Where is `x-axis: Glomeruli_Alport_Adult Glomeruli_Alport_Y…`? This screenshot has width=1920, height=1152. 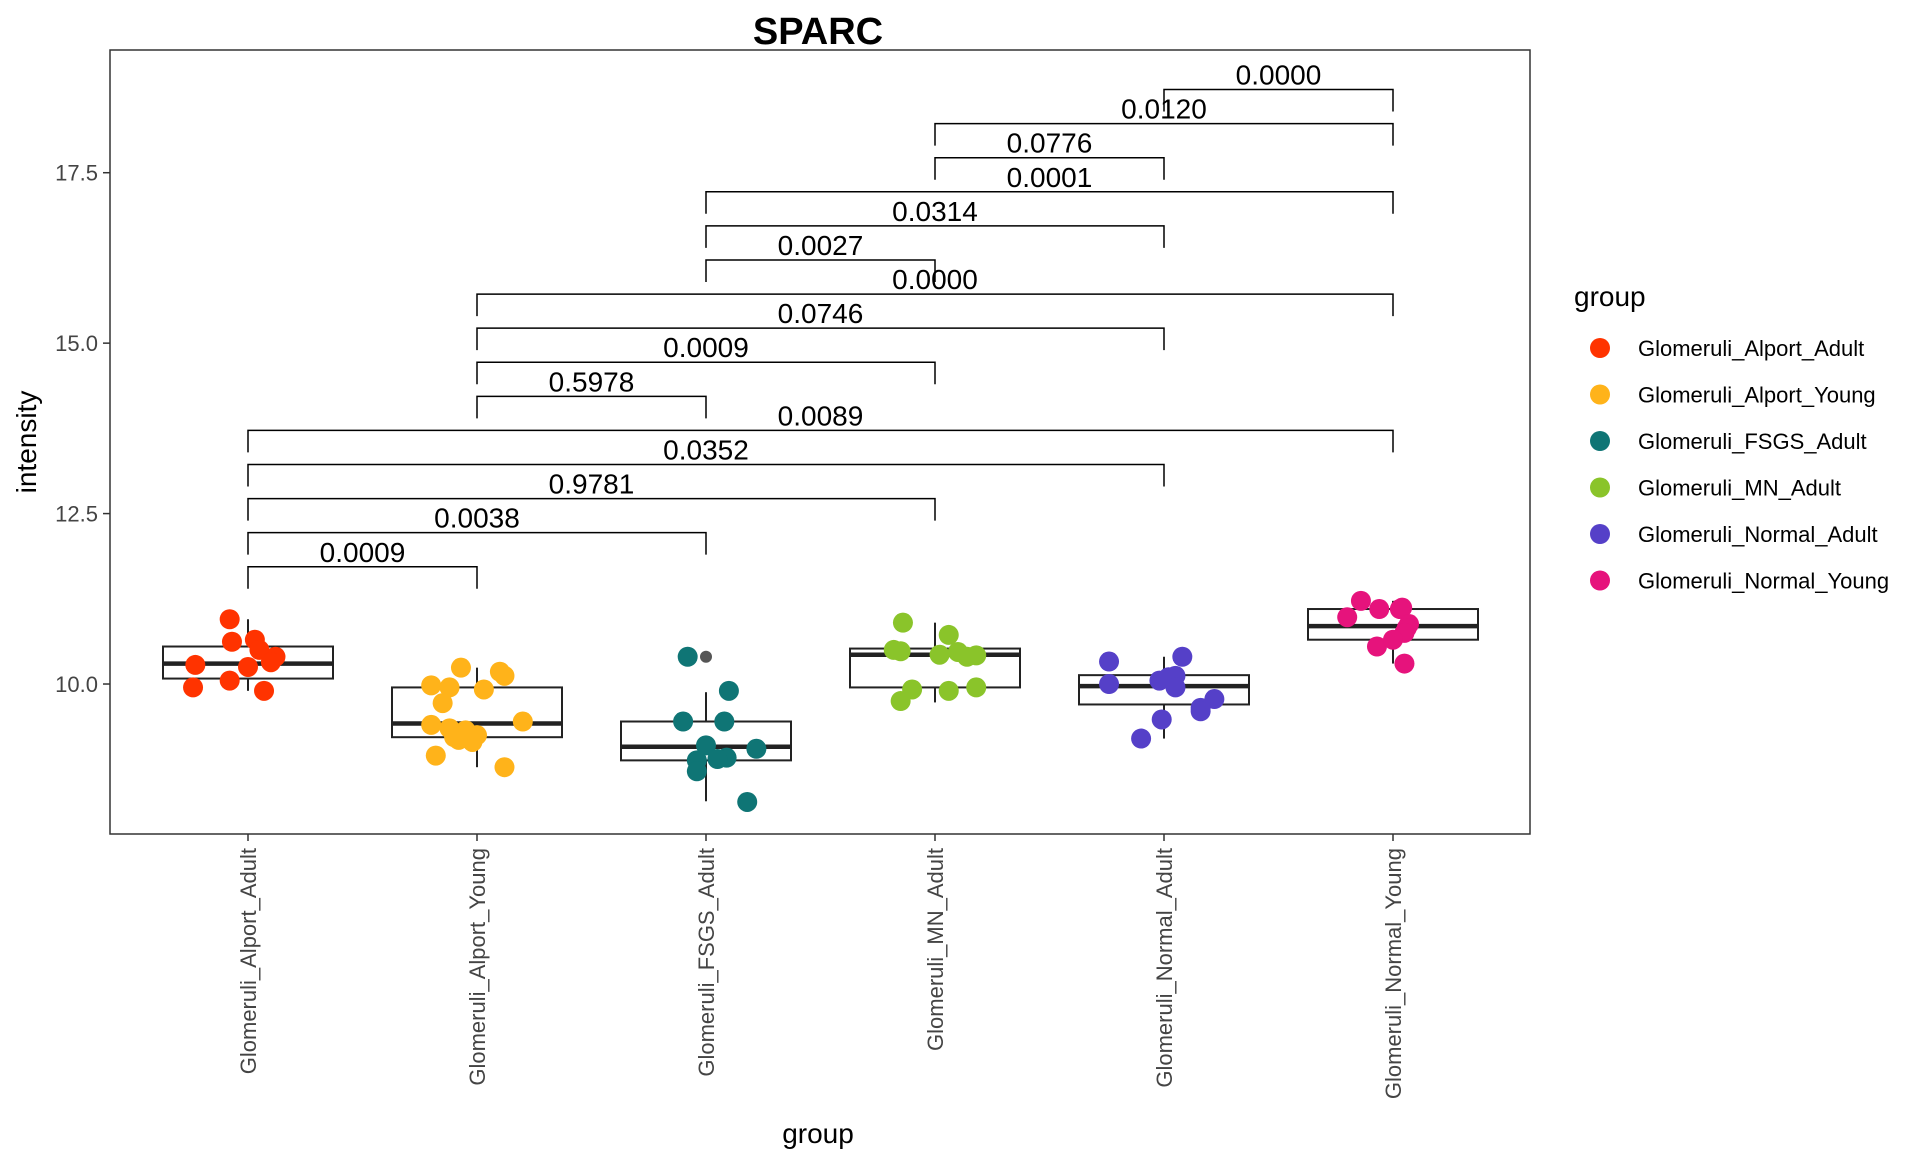
x-axis: Glomeruli_Alport_Adult Glomeruli_Alport_Y… is located at coordinates (821, 966).